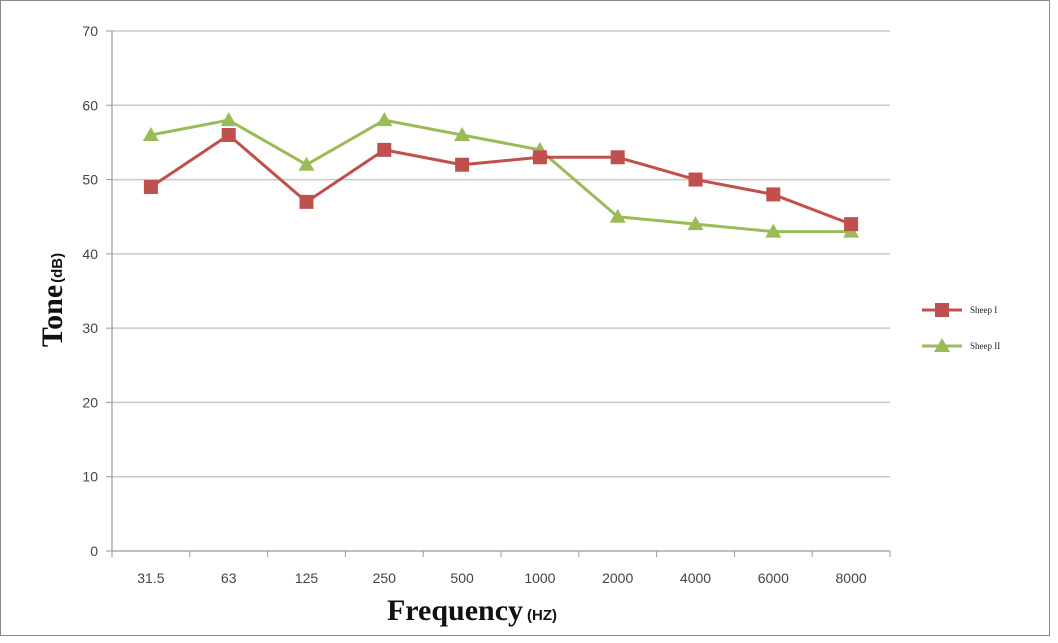 Image resolution: width=1058 pixels, height=643 pixels. I want to click on x-tick-label: 1000, so click(539, 578).